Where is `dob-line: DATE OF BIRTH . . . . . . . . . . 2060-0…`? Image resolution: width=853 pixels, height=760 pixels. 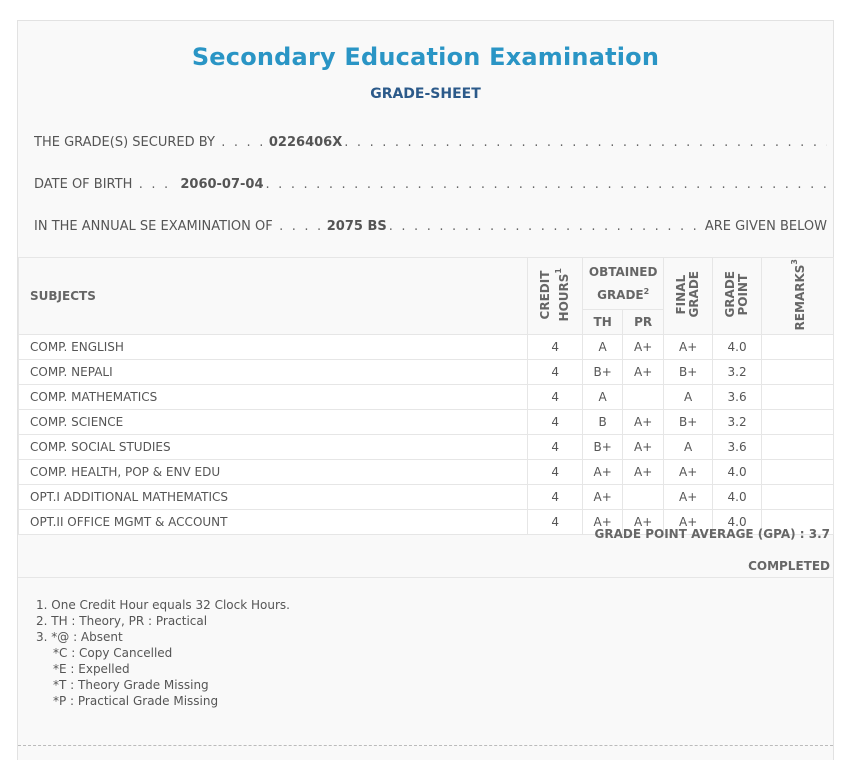 dob-line: DATE OF BIRTH . . . . . . . . . . 2060-0… is located at coordinates (430, 184).